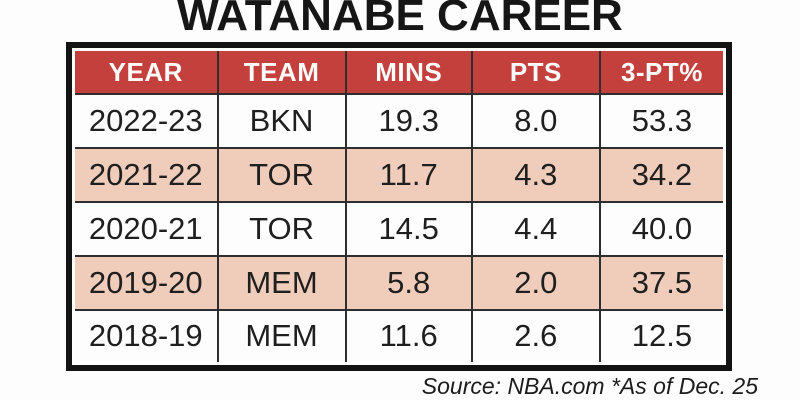 The width and height of the screenshot is (800, 400). I want to click on year-cell: 2018-19, so click(147, 335).